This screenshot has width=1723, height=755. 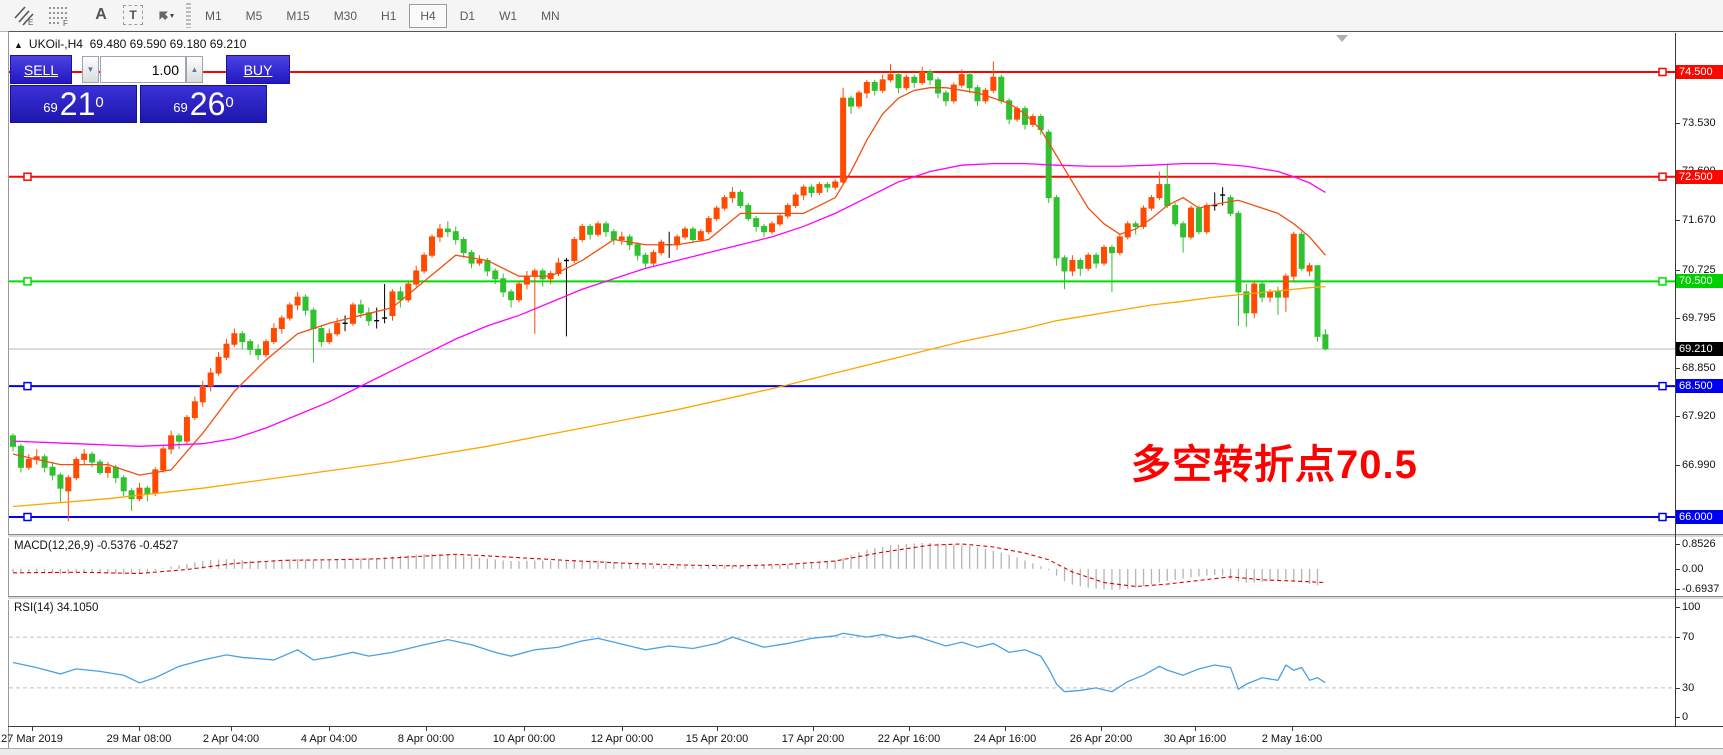 What do you see at coordinates (133, 15) in the screenshot?
I see `text-tool-icon: T` at bounding box center [133, 15].